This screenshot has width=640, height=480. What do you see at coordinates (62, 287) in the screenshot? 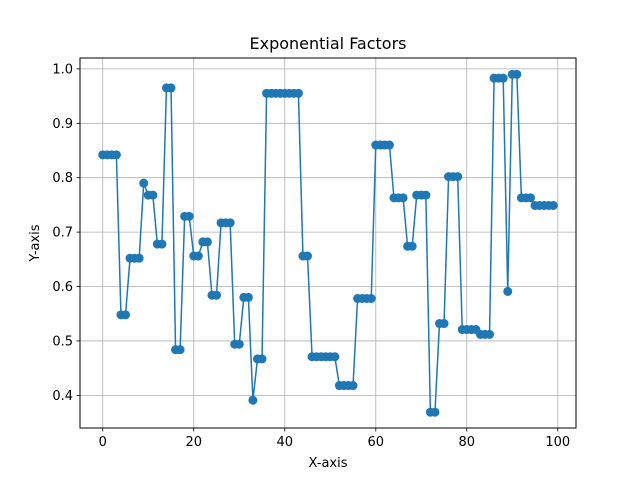
I see `y-tick-label: 0.6` at bounding box center [62, 287].